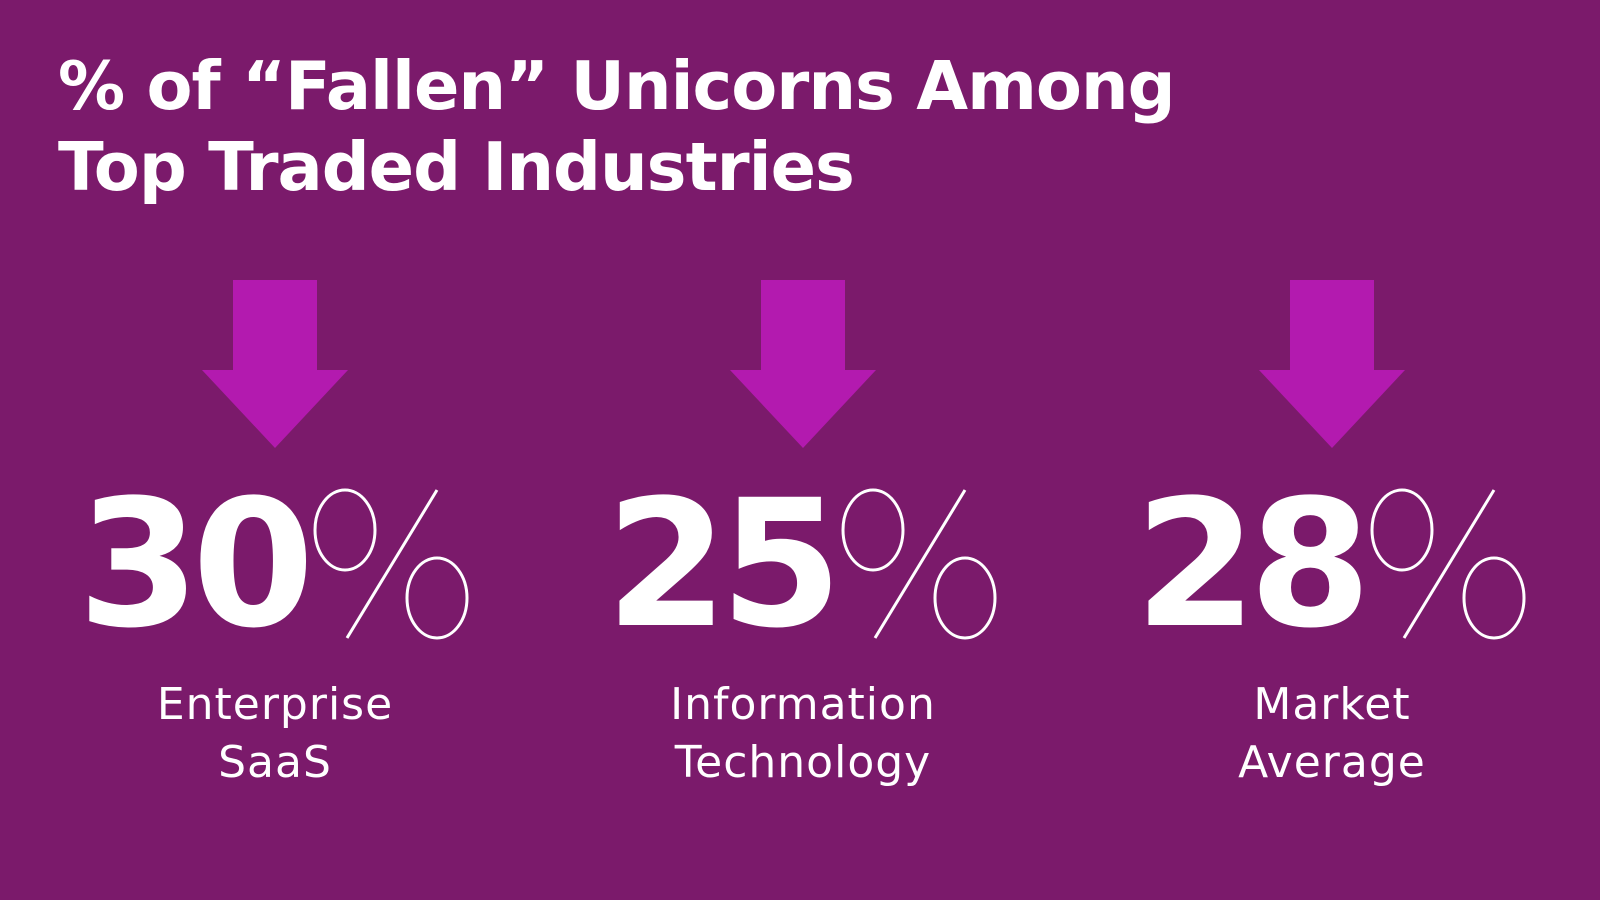  What do you see at coordinates (724, 564) in the screenshot?
I see `stat-number: 25` at bounding box center [724, 564].